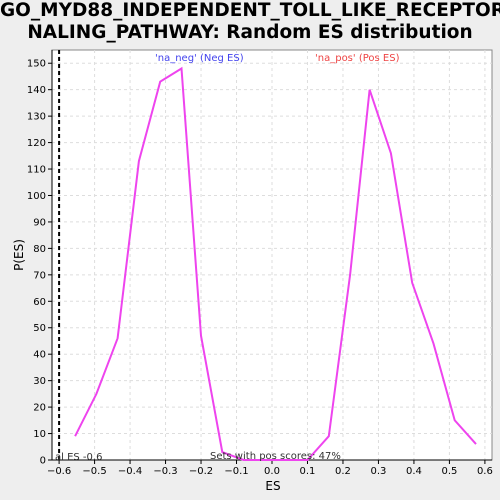 The height and width of the screenshot is (500, 500). Describe the element at coordinates (36, 170) in the screenshot. I see `y-tick-label: 110` at that location.